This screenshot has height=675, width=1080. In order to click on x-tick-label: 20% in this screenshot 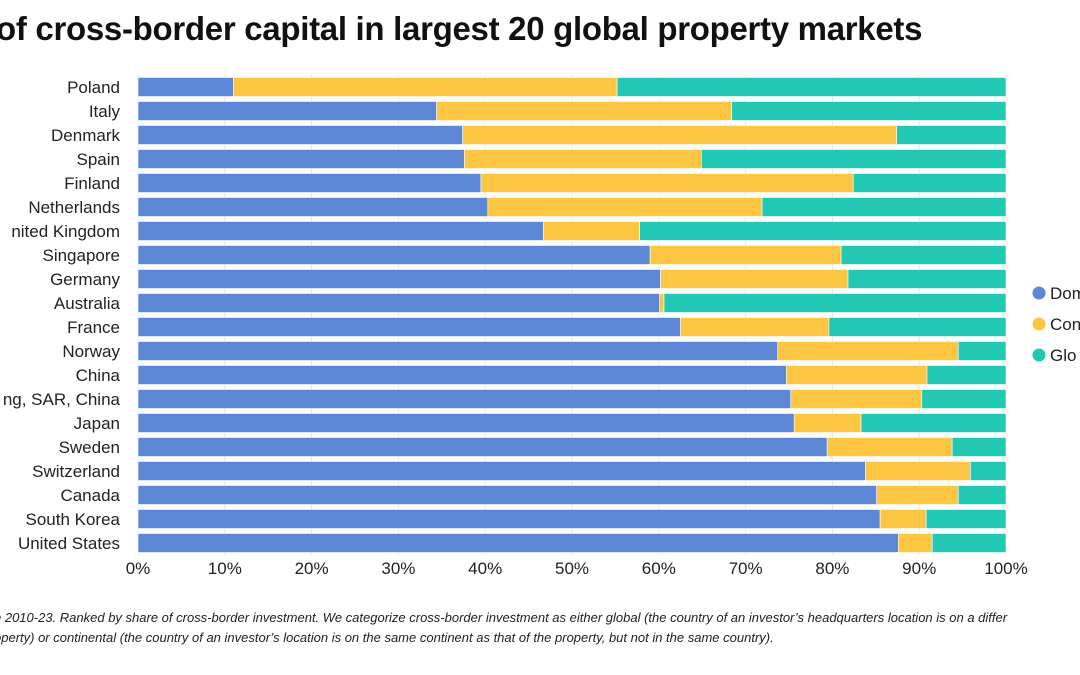, I will do `click(312, 568)`.